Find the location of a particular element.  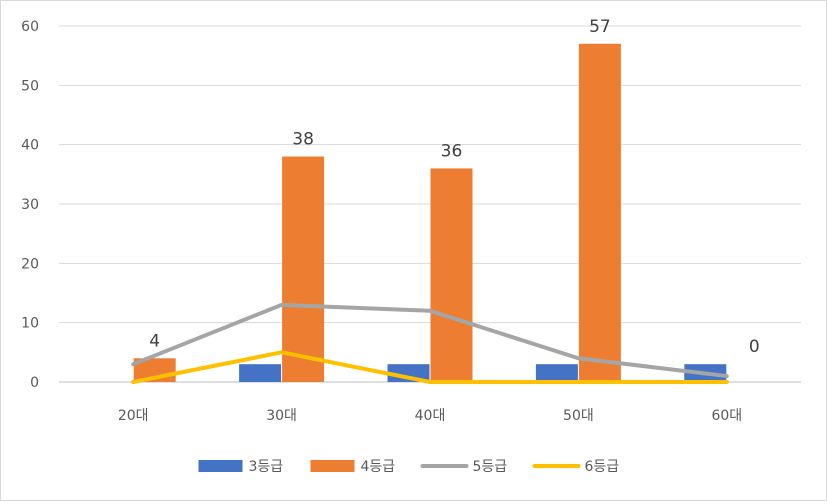

x-tick-label: 30대 is located at coordinates (281, 416).